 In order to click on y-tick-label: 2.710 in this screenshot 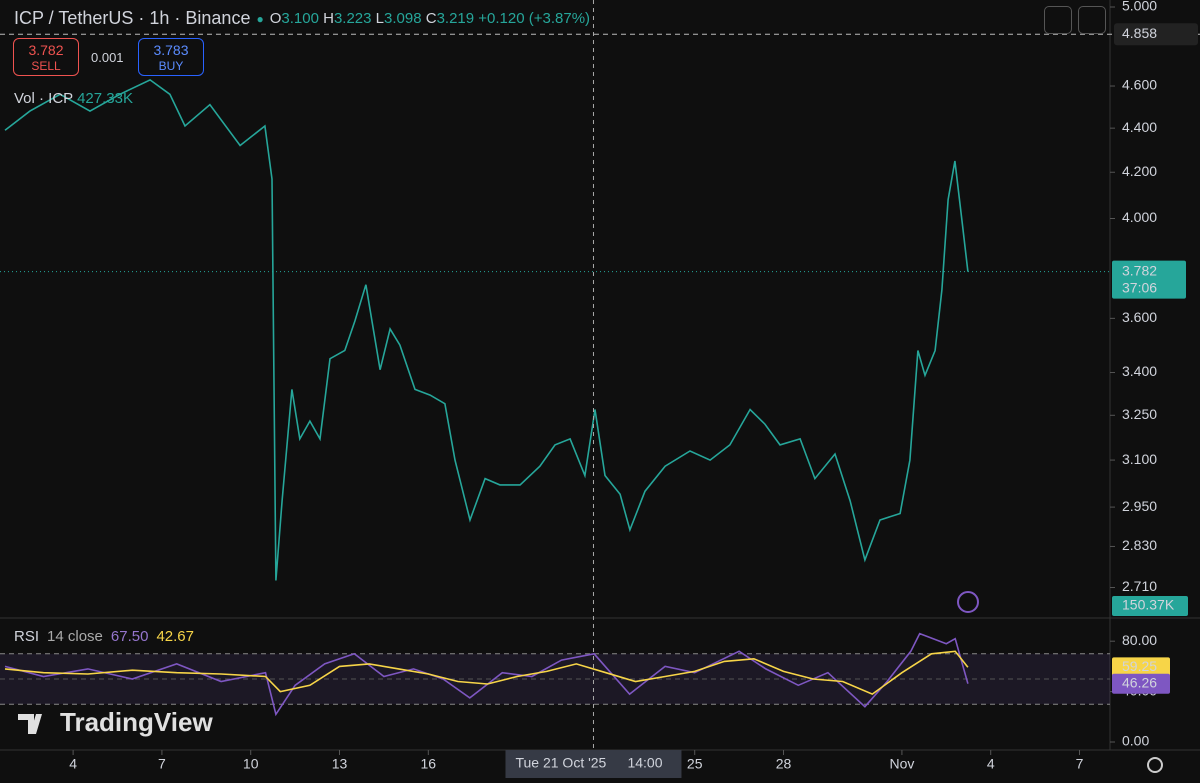, I will do `click(1139, 586)`.